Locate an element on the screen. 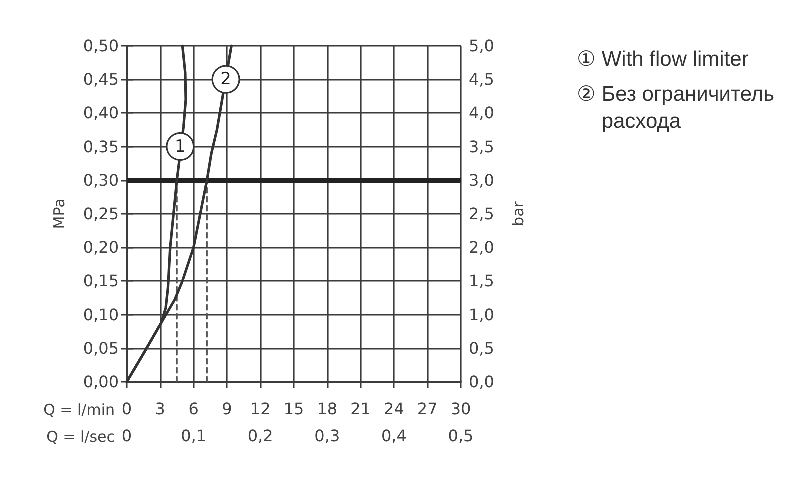 The width and height of the screenshot is (812, 478). x-tick-label: 27 is located at coordinates (427, 409).